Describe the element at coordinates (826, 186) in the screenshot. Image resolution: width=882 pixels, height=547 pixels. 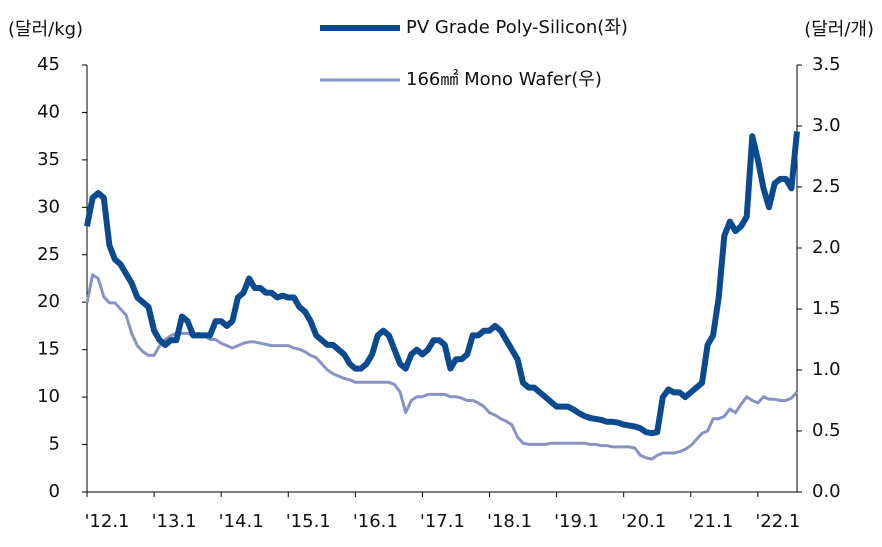
I see `y2-tick-label: 2.5` at that location.